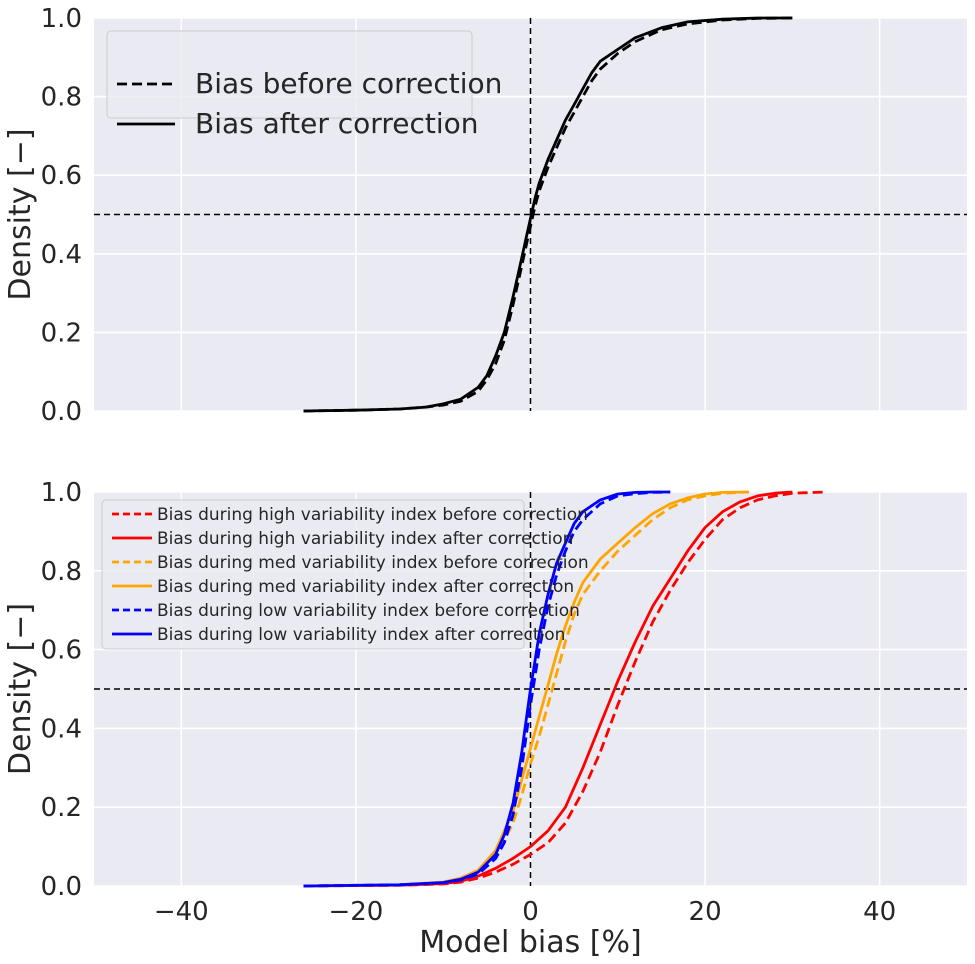  Describe the element at coordinates (181, 912) in the screenshot. I see `x-tick-label: −40` at that location.